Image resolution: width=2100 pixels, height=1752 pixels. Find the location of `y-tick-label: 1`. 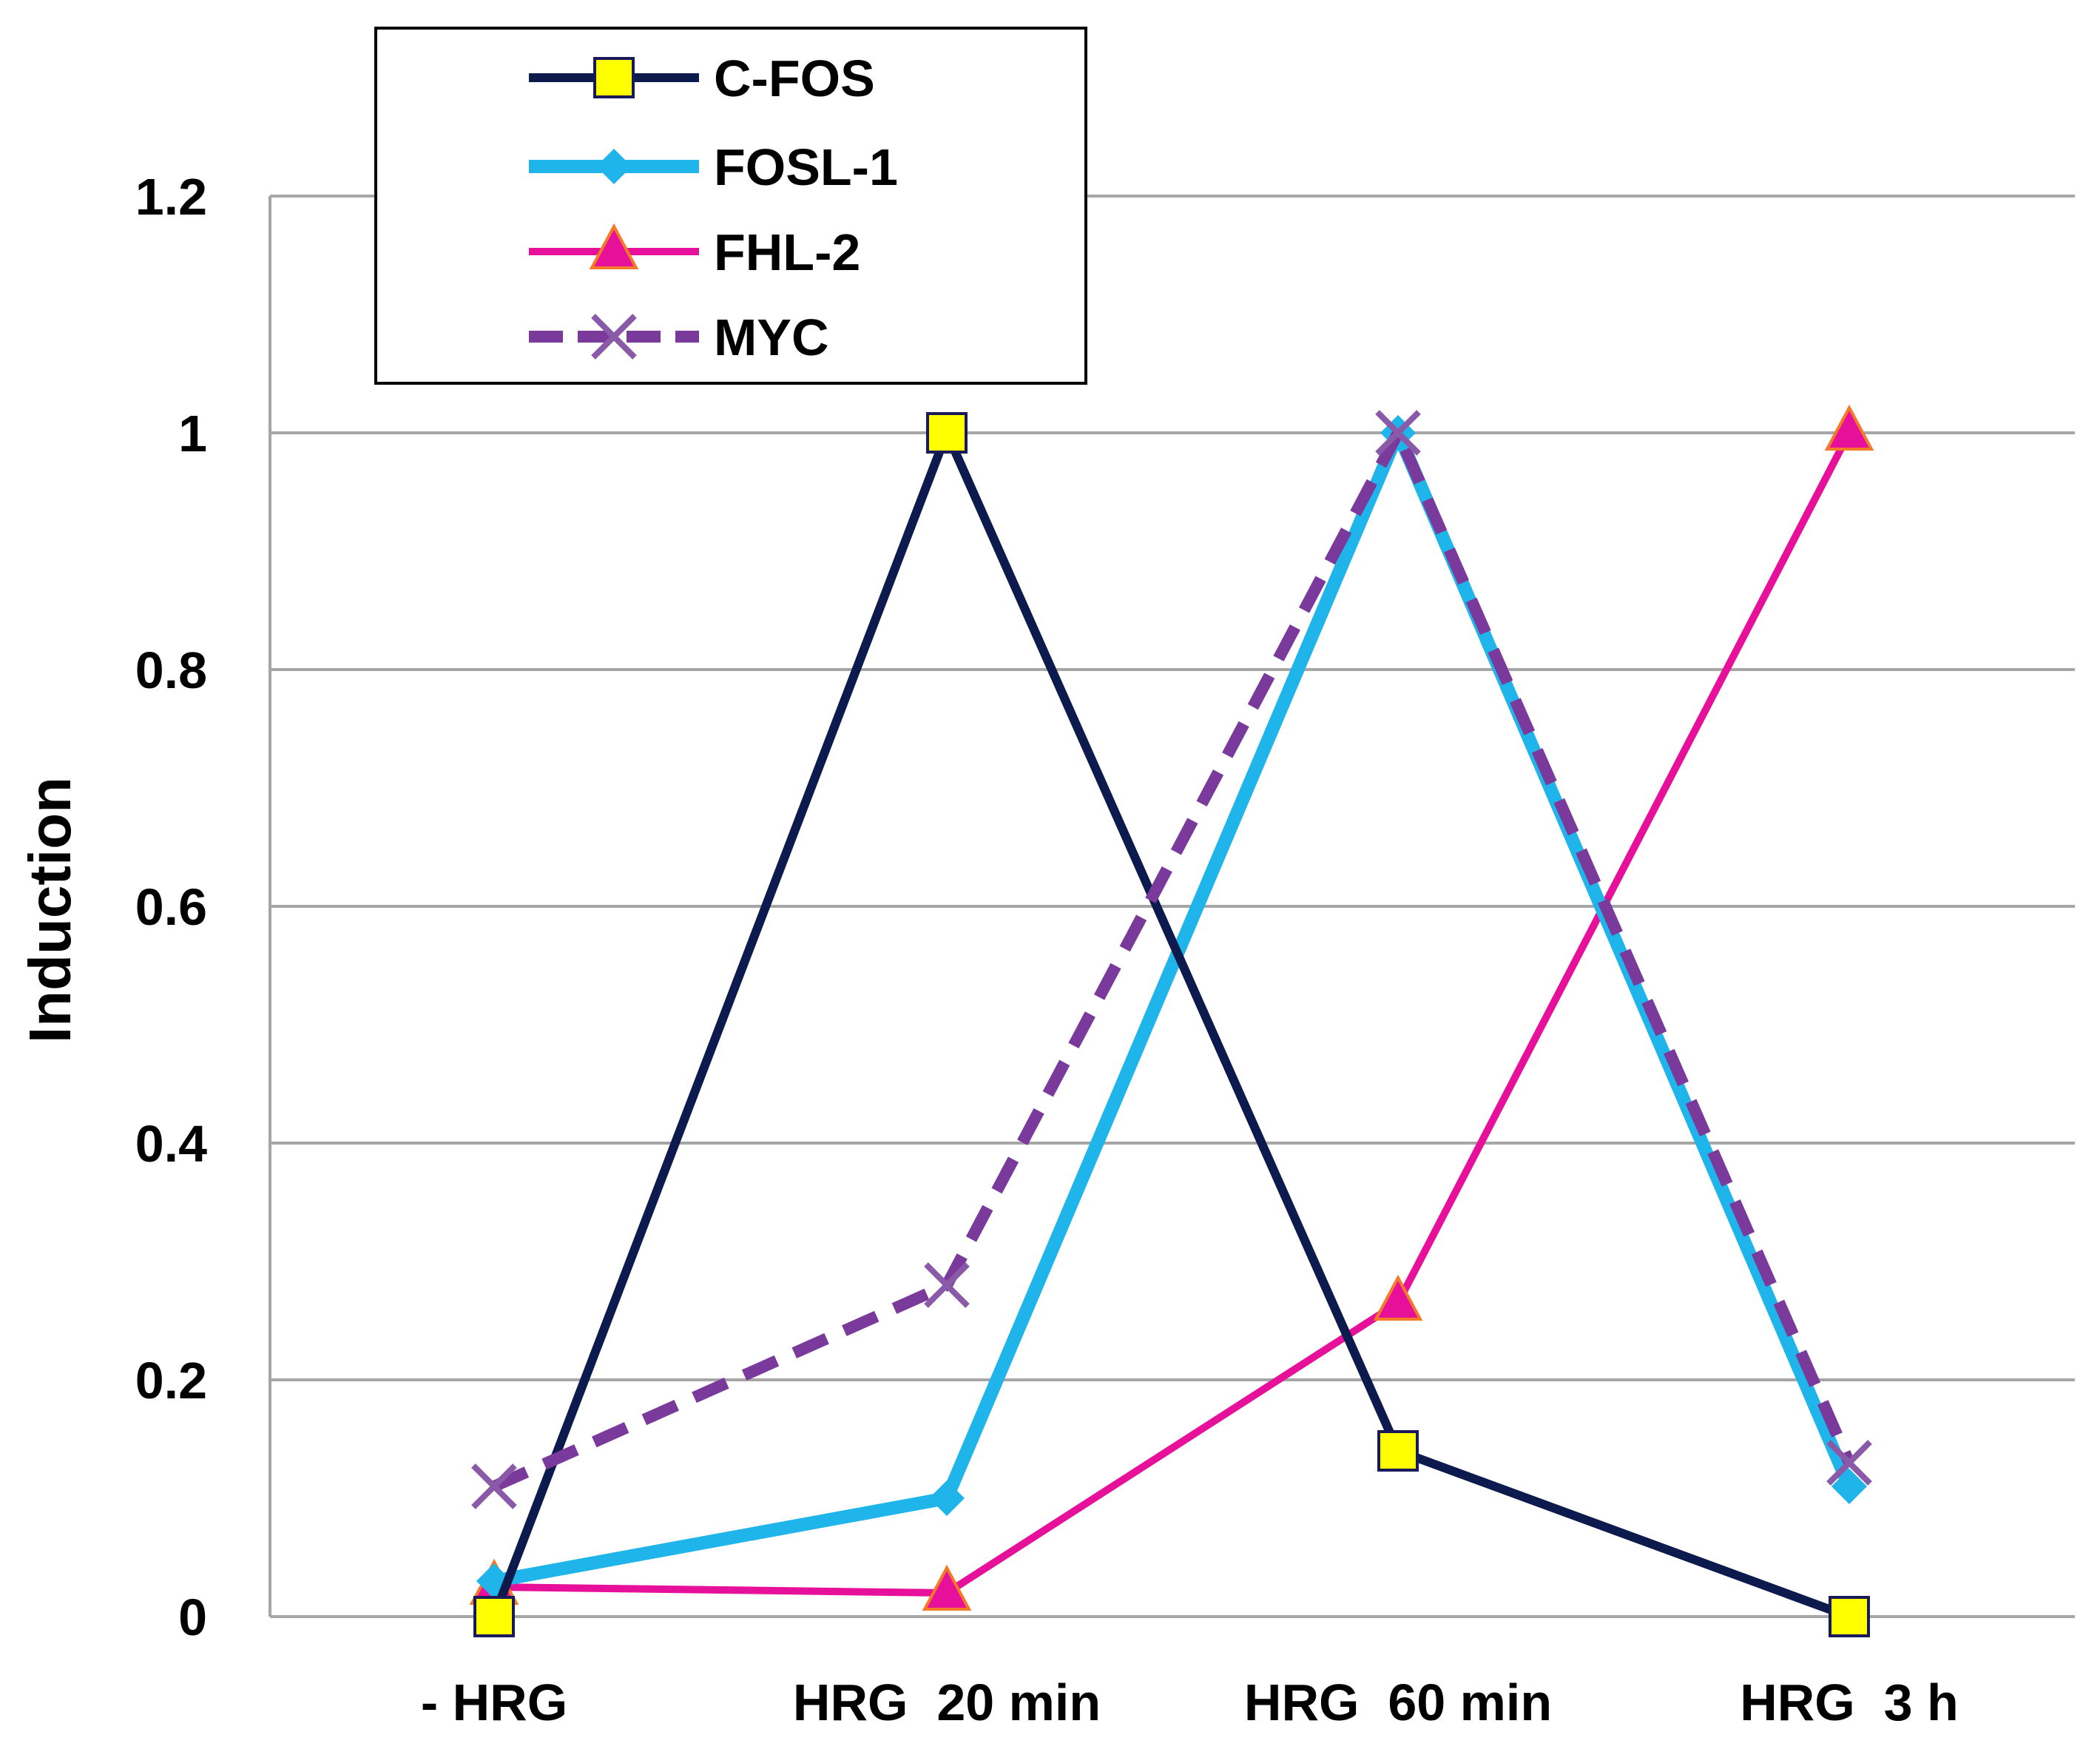

y-tick-label: 1 is located at coordinates (192, 433).